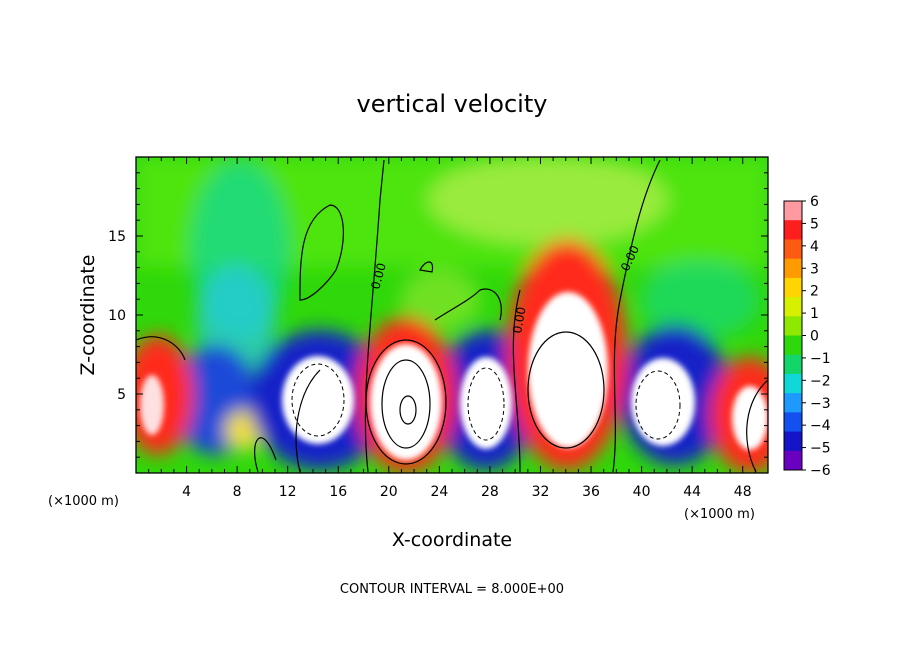  Describe the element at coordinates (117, 237) in the screenshot. I see `y-tick-label: 15` at that location.